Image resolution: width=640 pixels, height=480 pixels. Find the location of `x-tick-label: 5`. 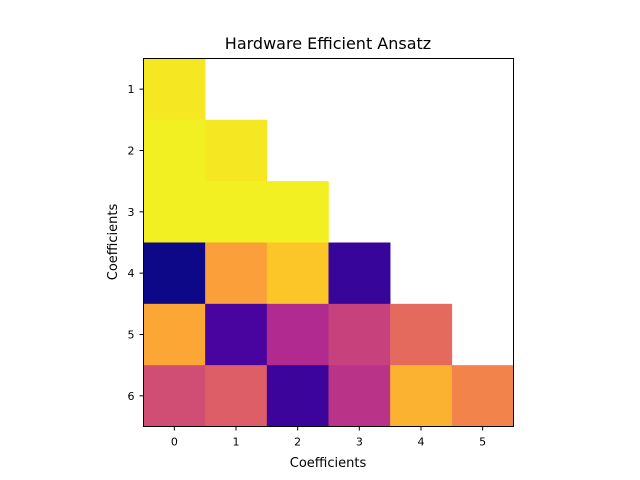

x-tick-label: 5 is located at coordinates (482, 442).